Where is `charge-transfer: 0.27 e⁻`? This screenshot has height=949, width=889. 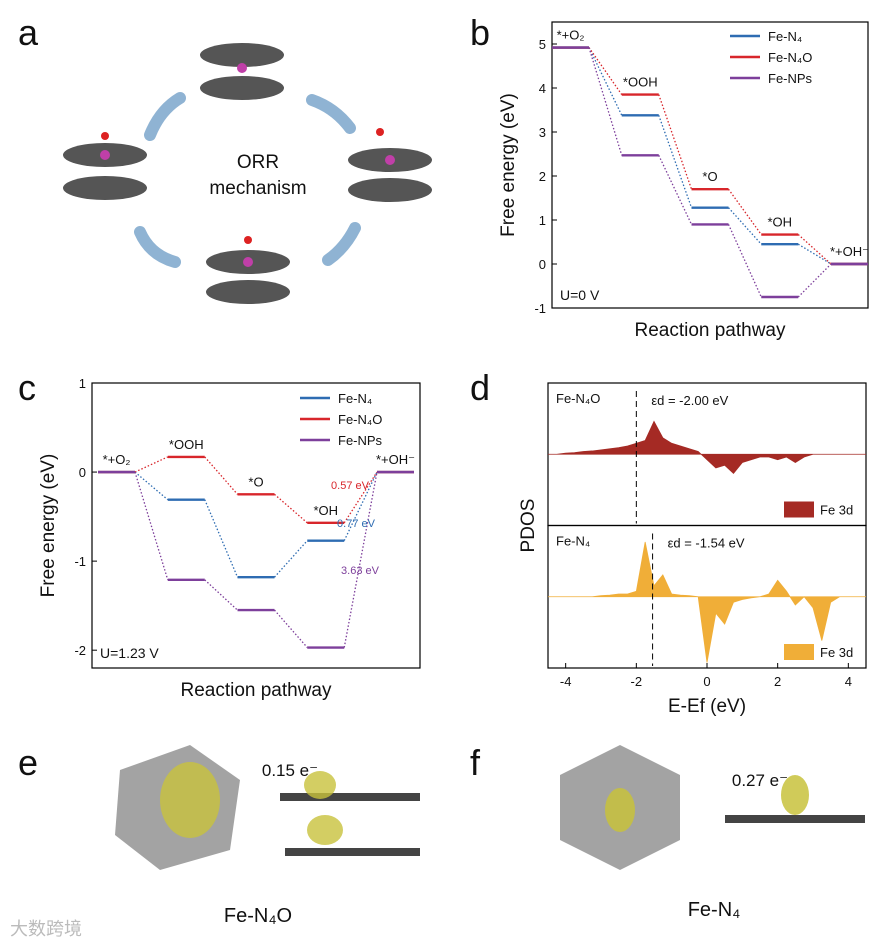
charge-transfer: 0.27 e⁻ is located at coordinates (760, 780).